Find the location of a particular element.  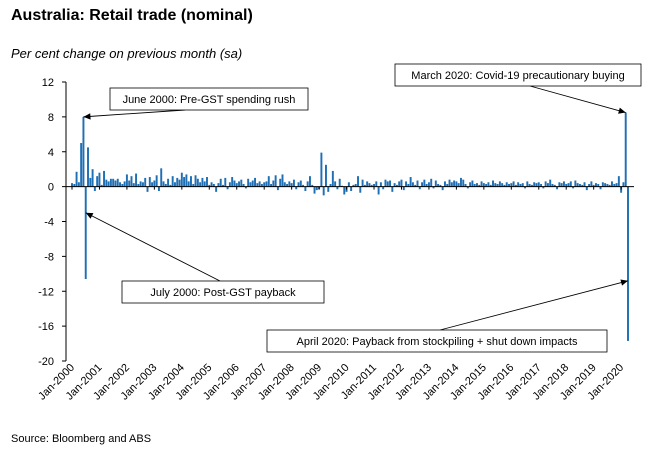

bar-may-2007 is located at coordinates (273, 183).